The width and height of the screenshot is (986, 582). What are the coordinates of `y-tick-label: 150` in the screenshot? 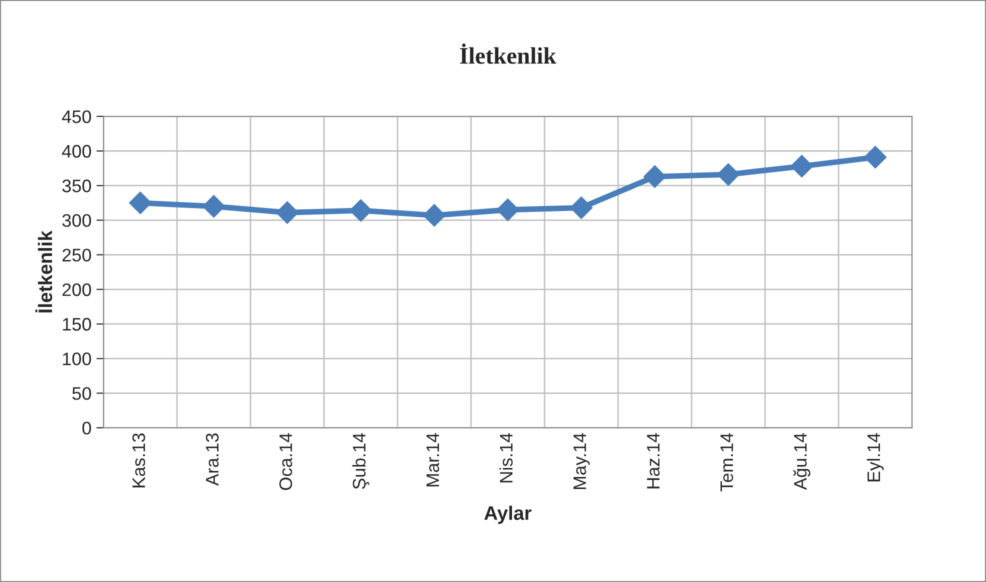 It's located at (77, 324).